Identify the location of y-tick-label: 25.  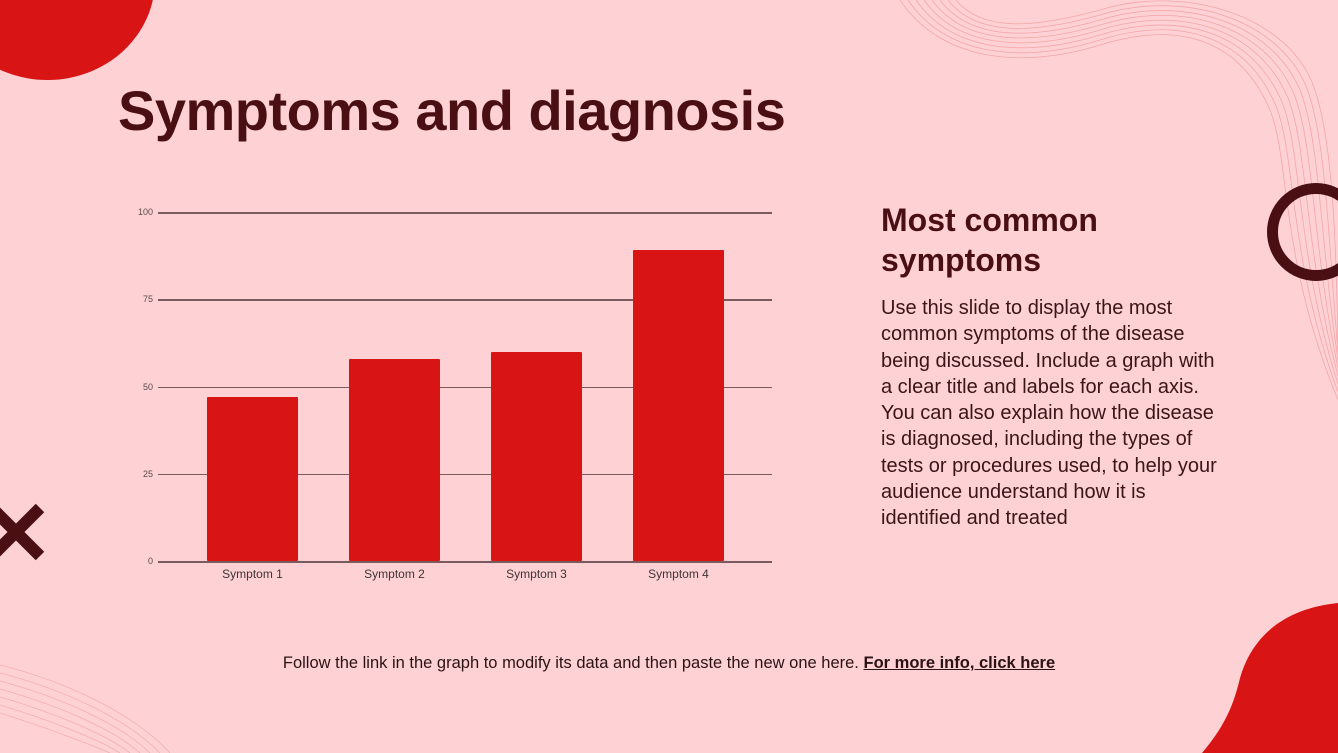
(147, 473).